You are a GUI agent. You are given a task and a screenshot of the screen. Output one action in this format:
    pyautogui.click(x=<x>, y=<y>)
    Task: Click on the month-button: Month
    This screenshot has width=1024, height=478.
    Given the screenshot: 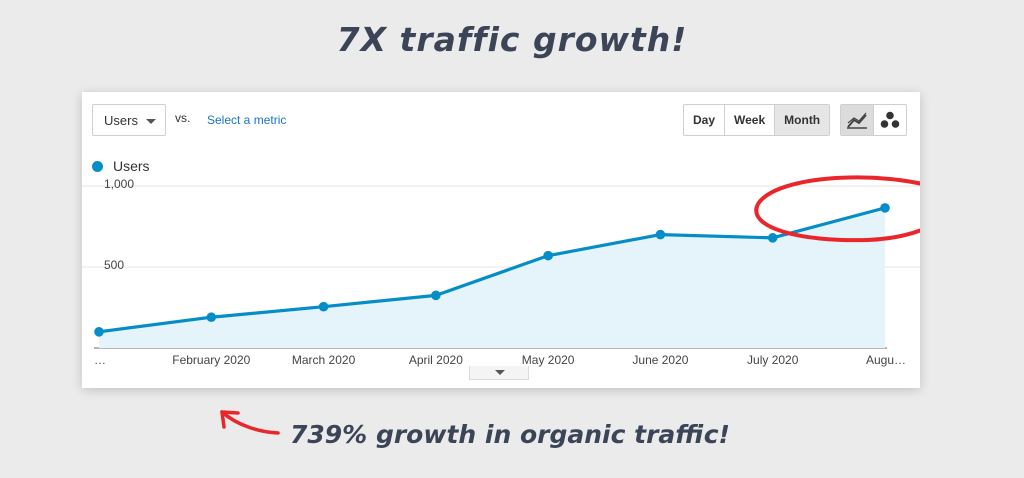 What is the action you would take?
    pyautogui.click(x=802, y=120)
    